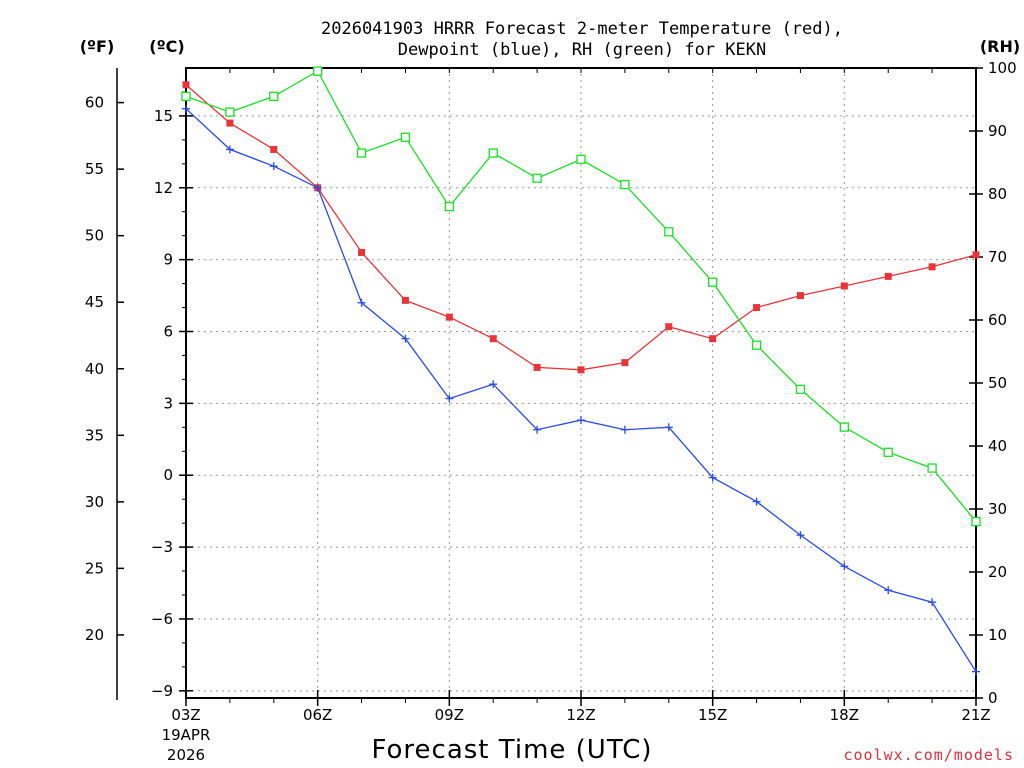  Describe the element at coordinates (997, 194) in the screenshot. I see `rh-tick-label: 80` at that location.